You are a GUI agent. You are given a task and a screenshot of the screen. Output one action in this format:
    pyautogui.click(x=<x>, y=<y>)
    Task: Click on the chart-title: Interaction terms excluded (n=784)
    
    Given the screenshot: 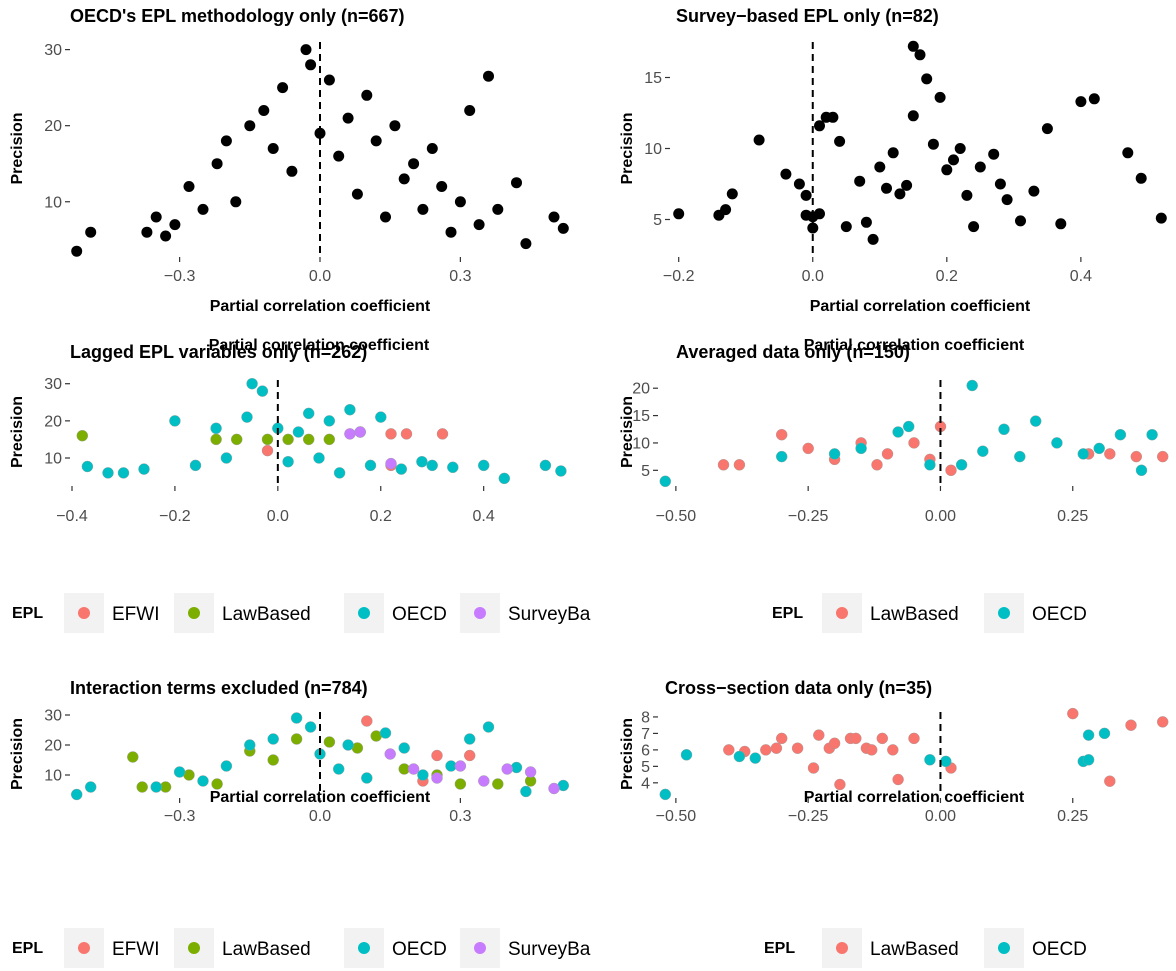 What is the action you would take?
    pyautogui.click(x=219, y=688)
    